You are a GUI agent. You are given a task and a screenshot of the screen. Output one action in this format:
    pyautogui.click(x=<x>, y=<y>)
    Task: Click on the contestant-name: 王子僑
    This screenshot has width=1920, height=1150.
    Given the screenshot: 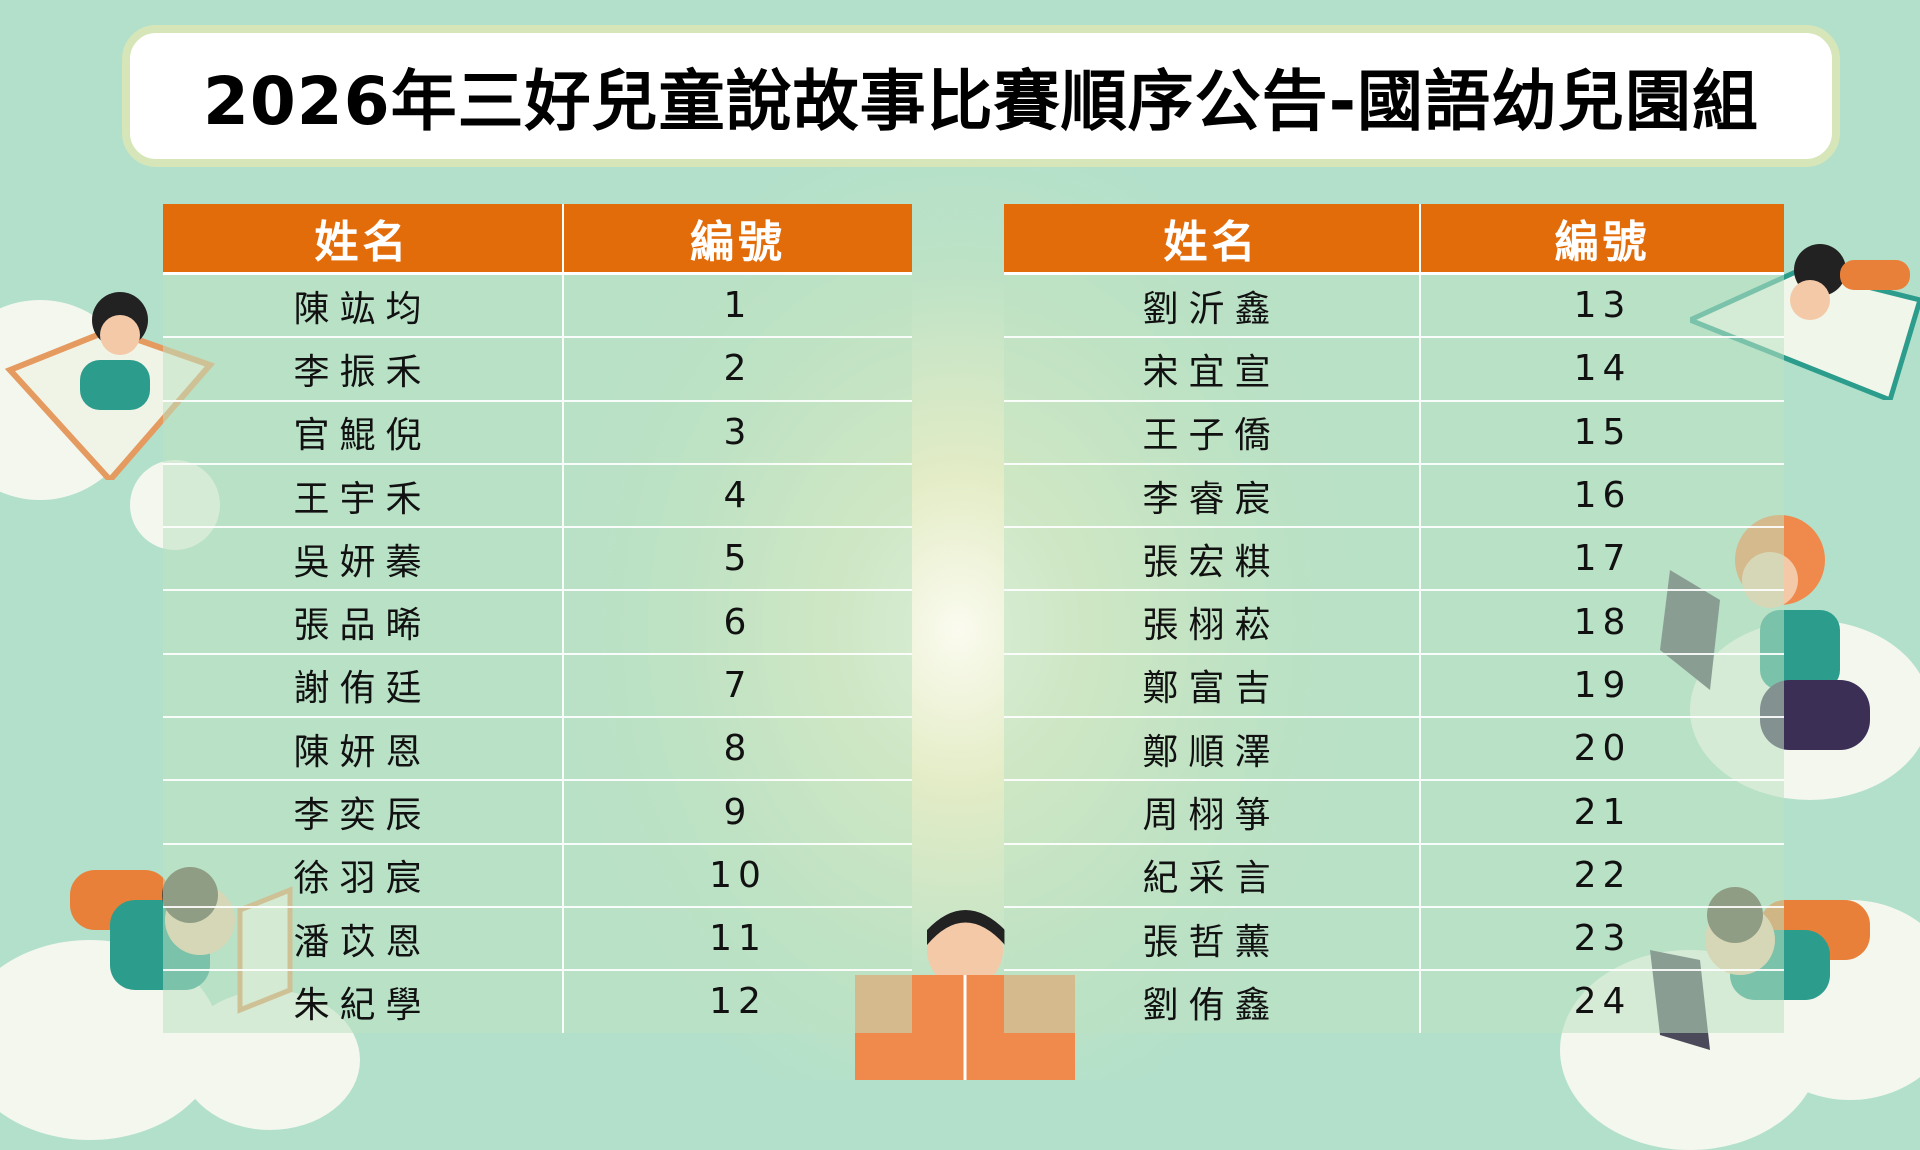 What is the action you would take?
    pyautogui.click(x=1212, y=431)
    